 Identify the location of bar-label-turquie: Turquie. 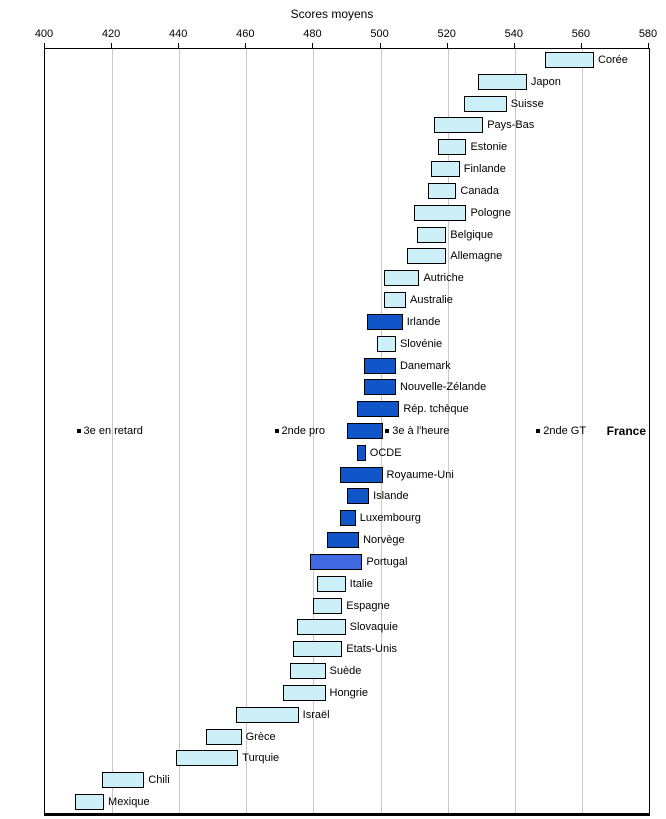
(261, 758).